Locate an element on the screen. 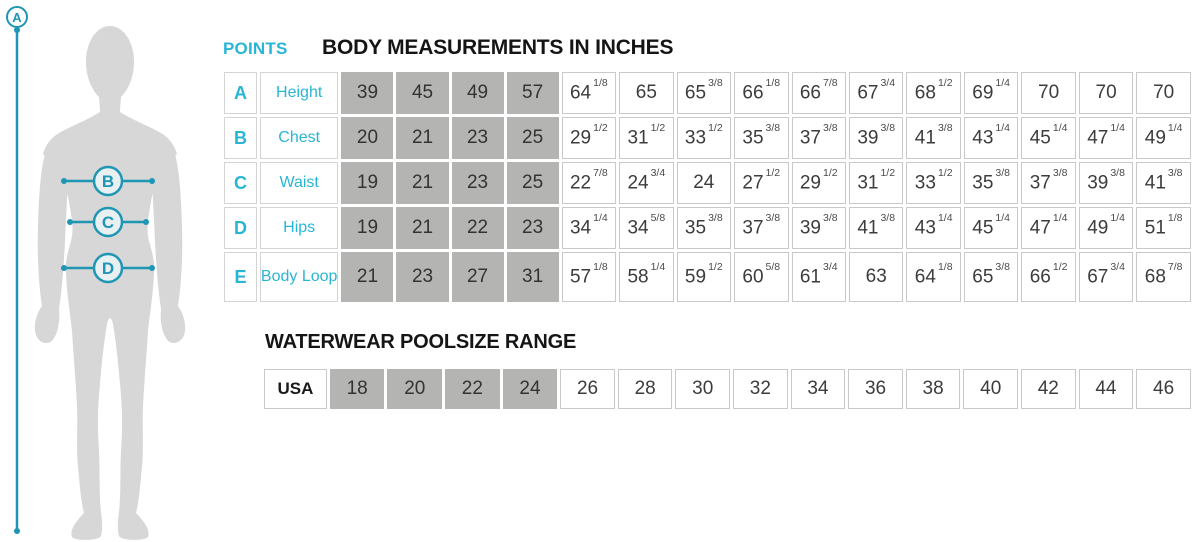 This screenshot has height=542, width=1194. value-cell: 68 7/8 is located at coordinates (1163, 277).